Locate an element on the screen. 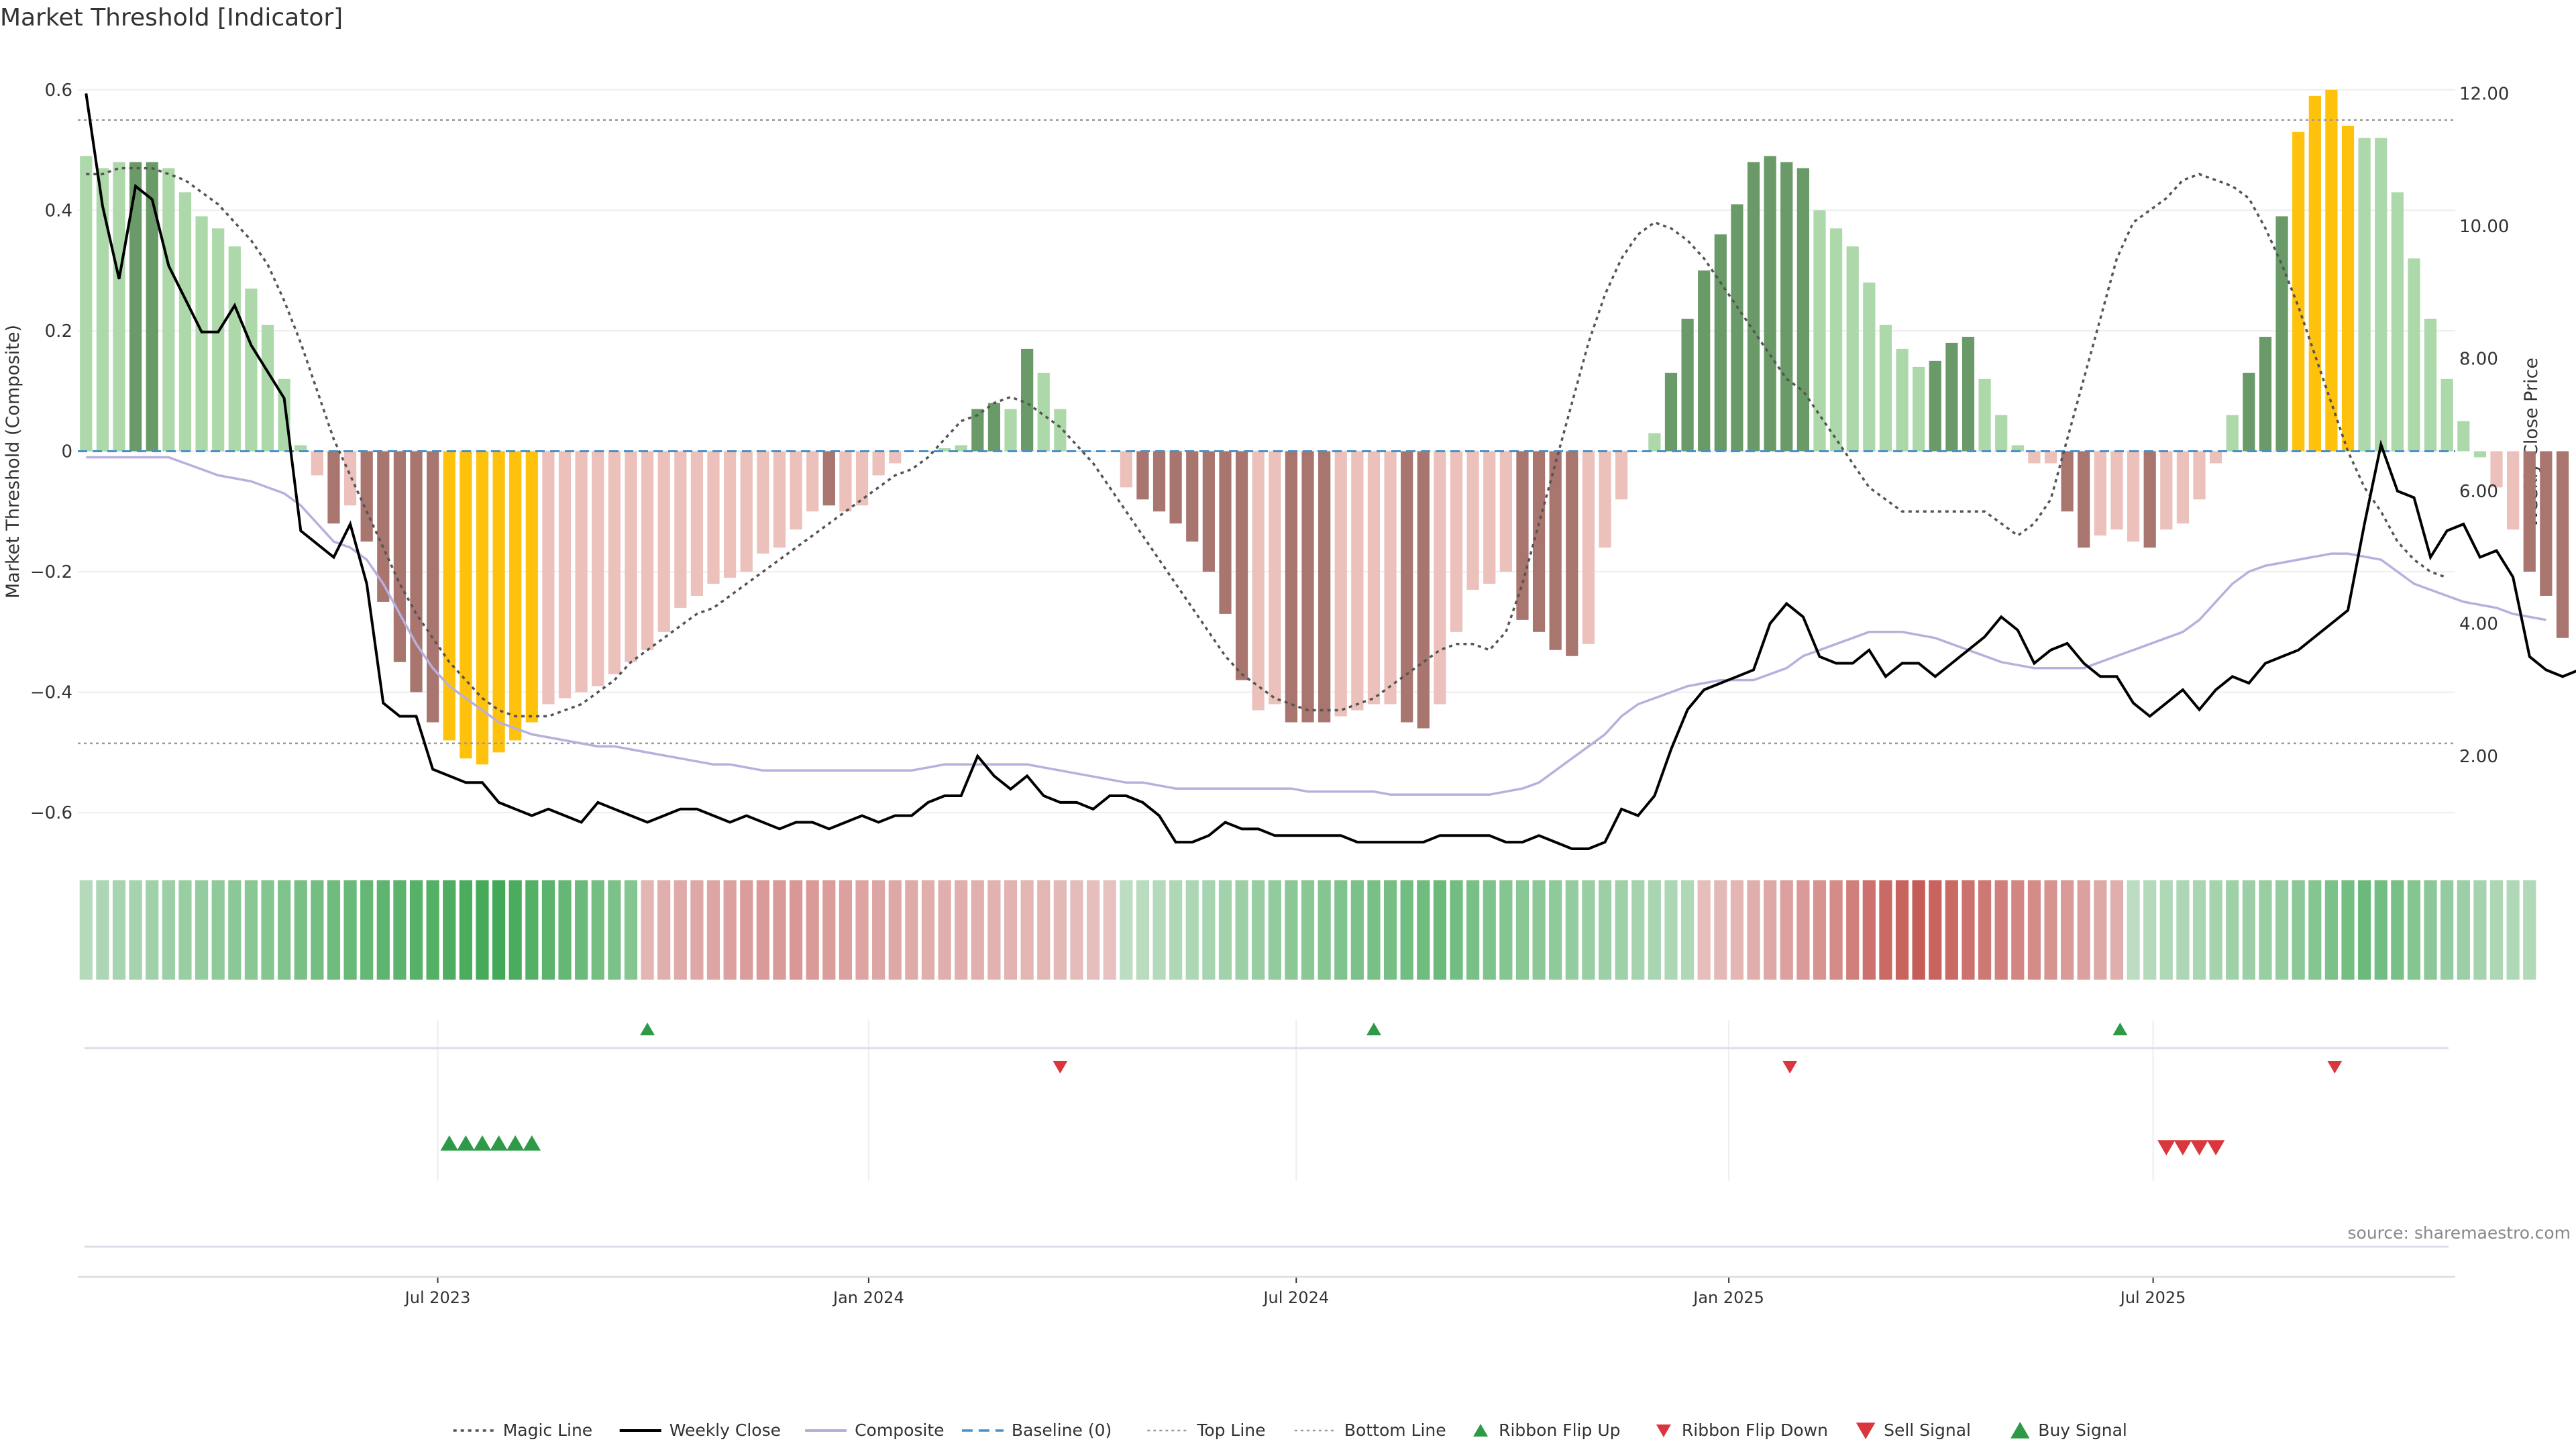 The height and width of the screenshot is (1452, 2576). source-text: source: sharemaestro.com is located at coordinates (2459, 1233).